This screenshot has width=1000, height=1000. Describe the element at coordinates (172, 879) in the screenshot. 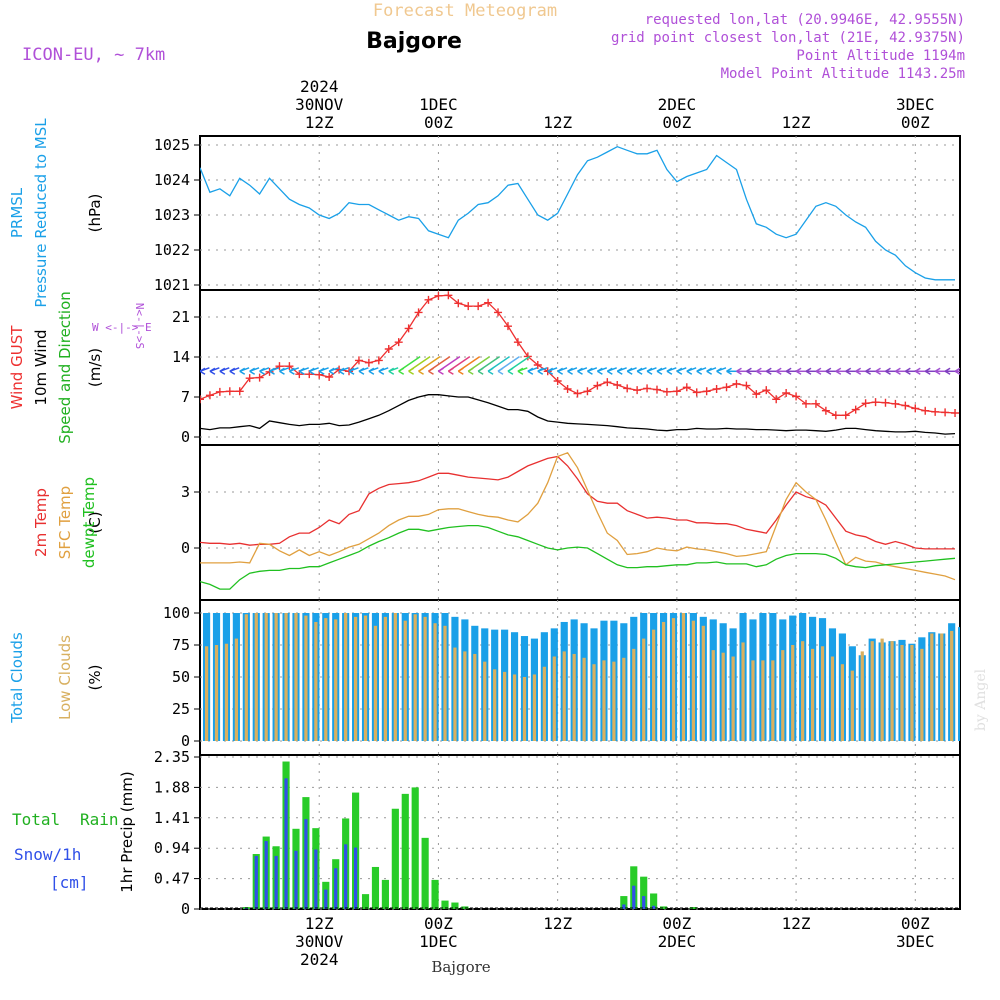

I see `ytick-label: 0.47` at that location.